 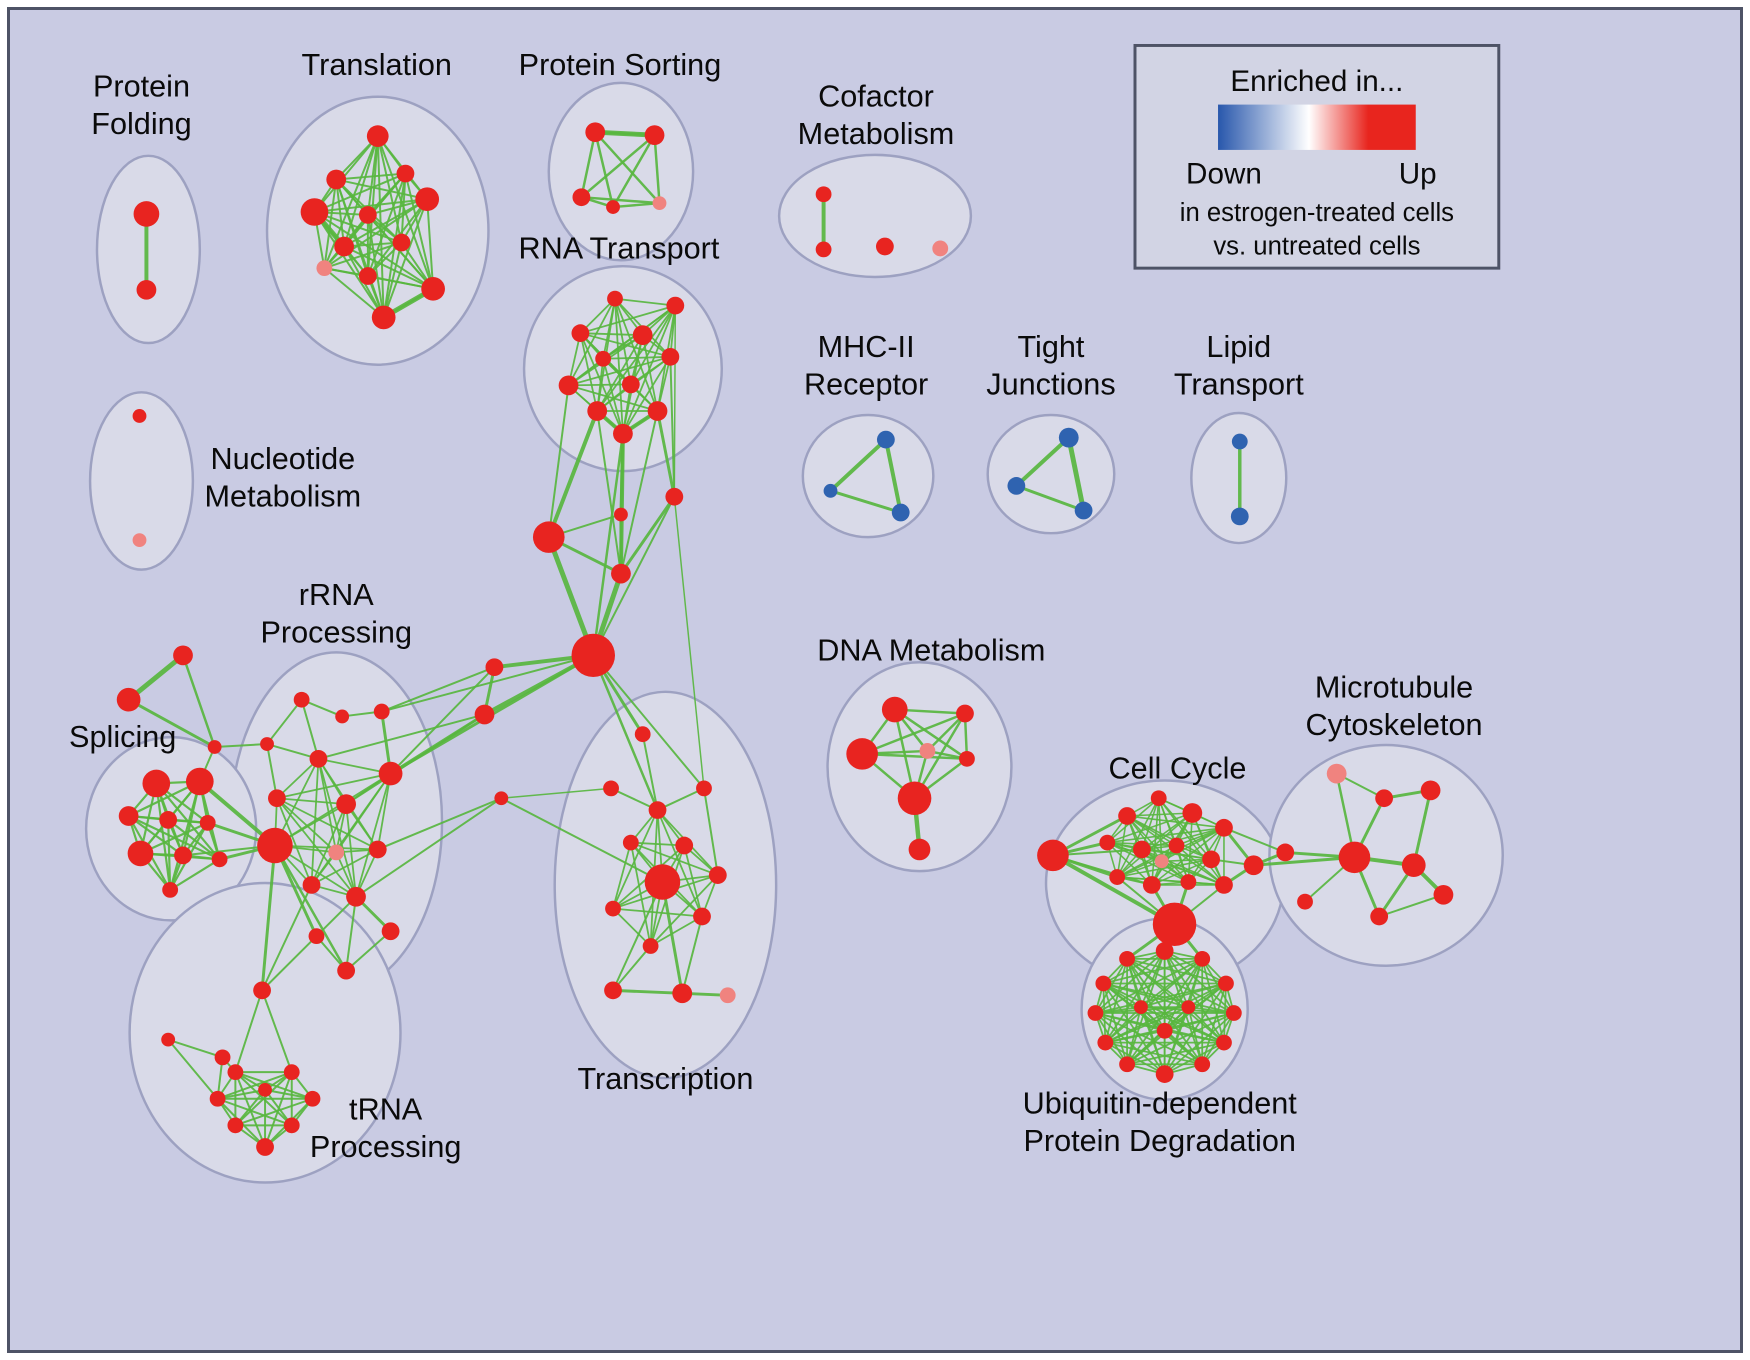 I want to click on legend-caption-line2: vs. untreated cells, so click(x=1316, y=246).